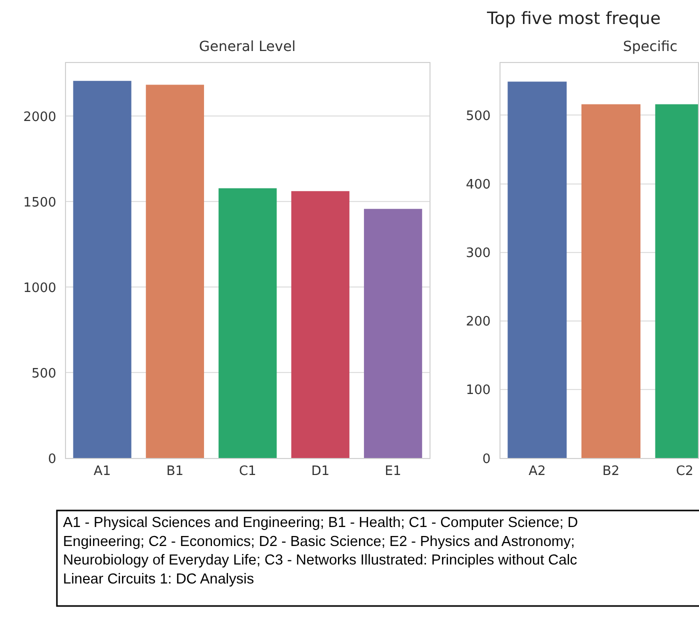 This screenshot has width=699, height=617. Describe the element at coordinates (247, 47) in the screenshot. I see `chart-title: General Level` at that location.